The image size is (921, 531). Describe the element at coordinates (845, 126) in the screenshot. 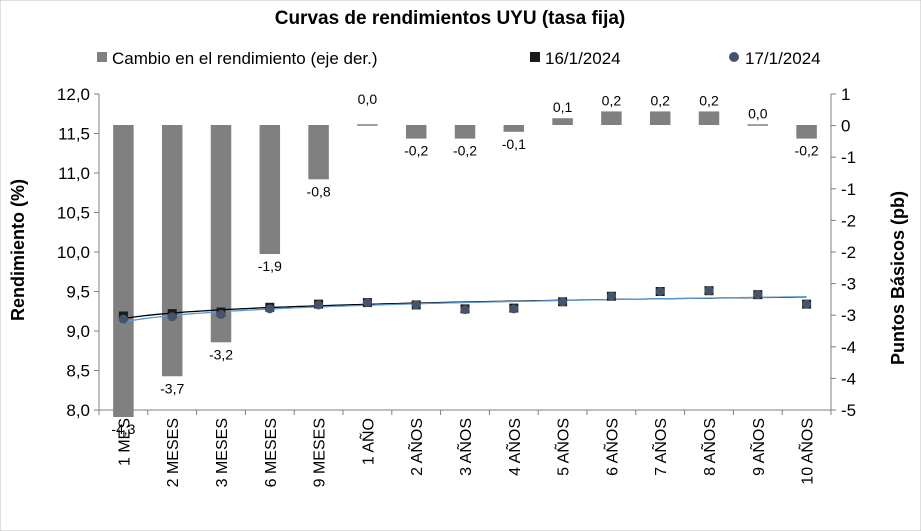

I see `y2-tick-label: 0` at that location.